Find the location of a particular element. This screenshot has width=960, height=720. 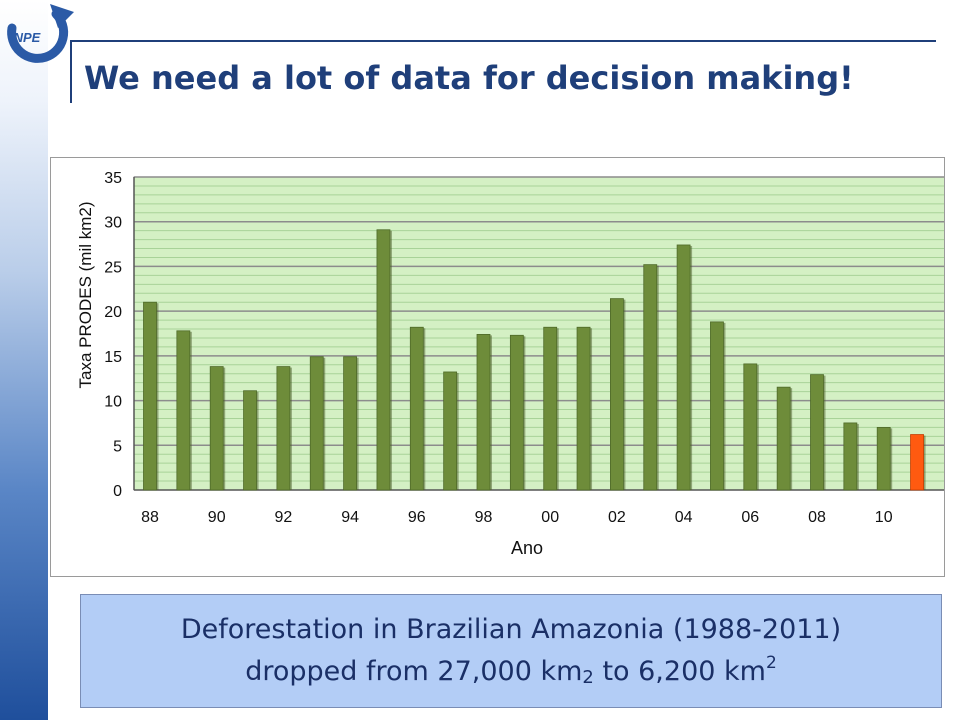

x-tick-label: 96 is located at coordinates (417, 517).